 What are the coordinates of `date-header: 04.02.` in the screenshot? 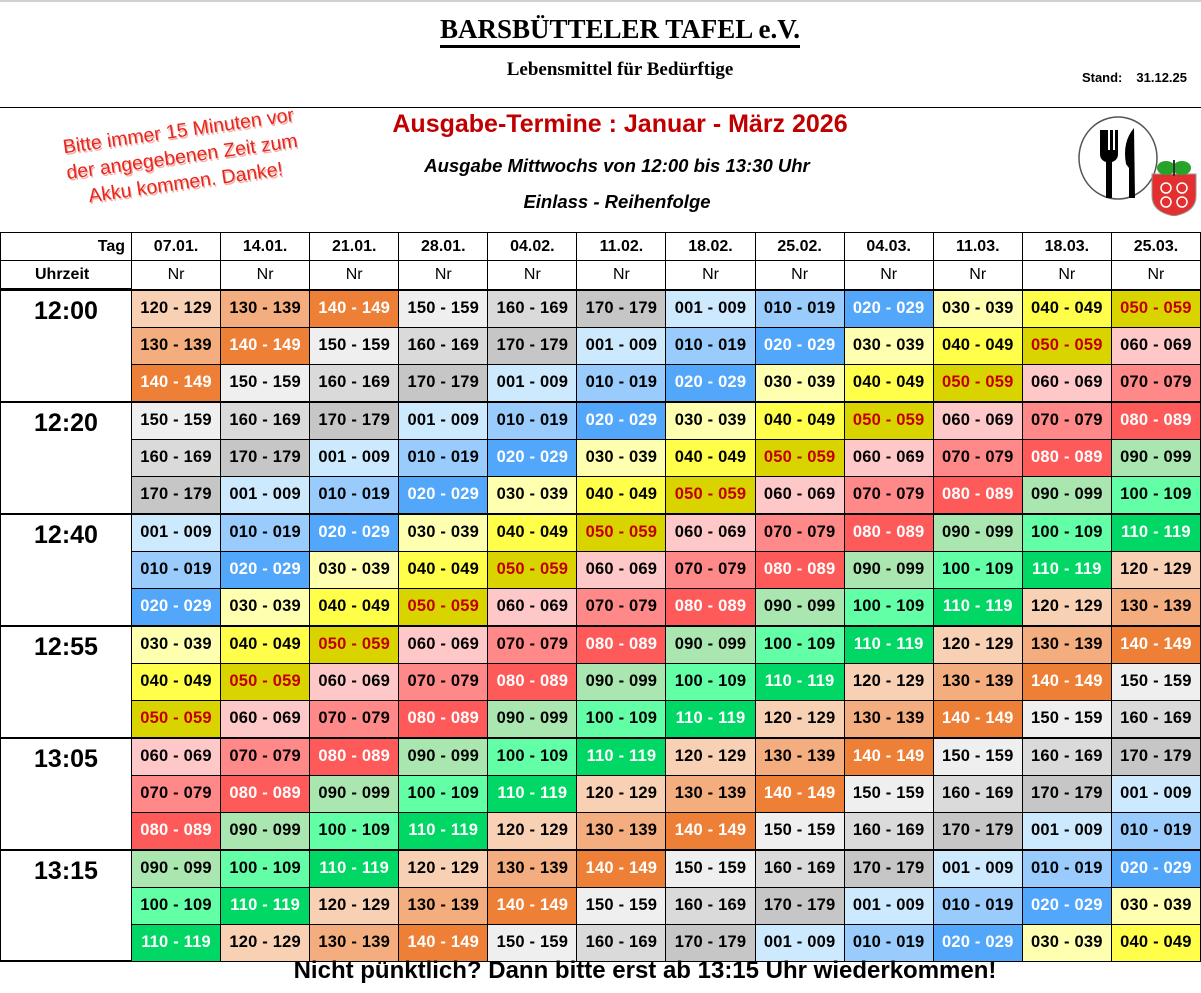 It's located at (532, 246).